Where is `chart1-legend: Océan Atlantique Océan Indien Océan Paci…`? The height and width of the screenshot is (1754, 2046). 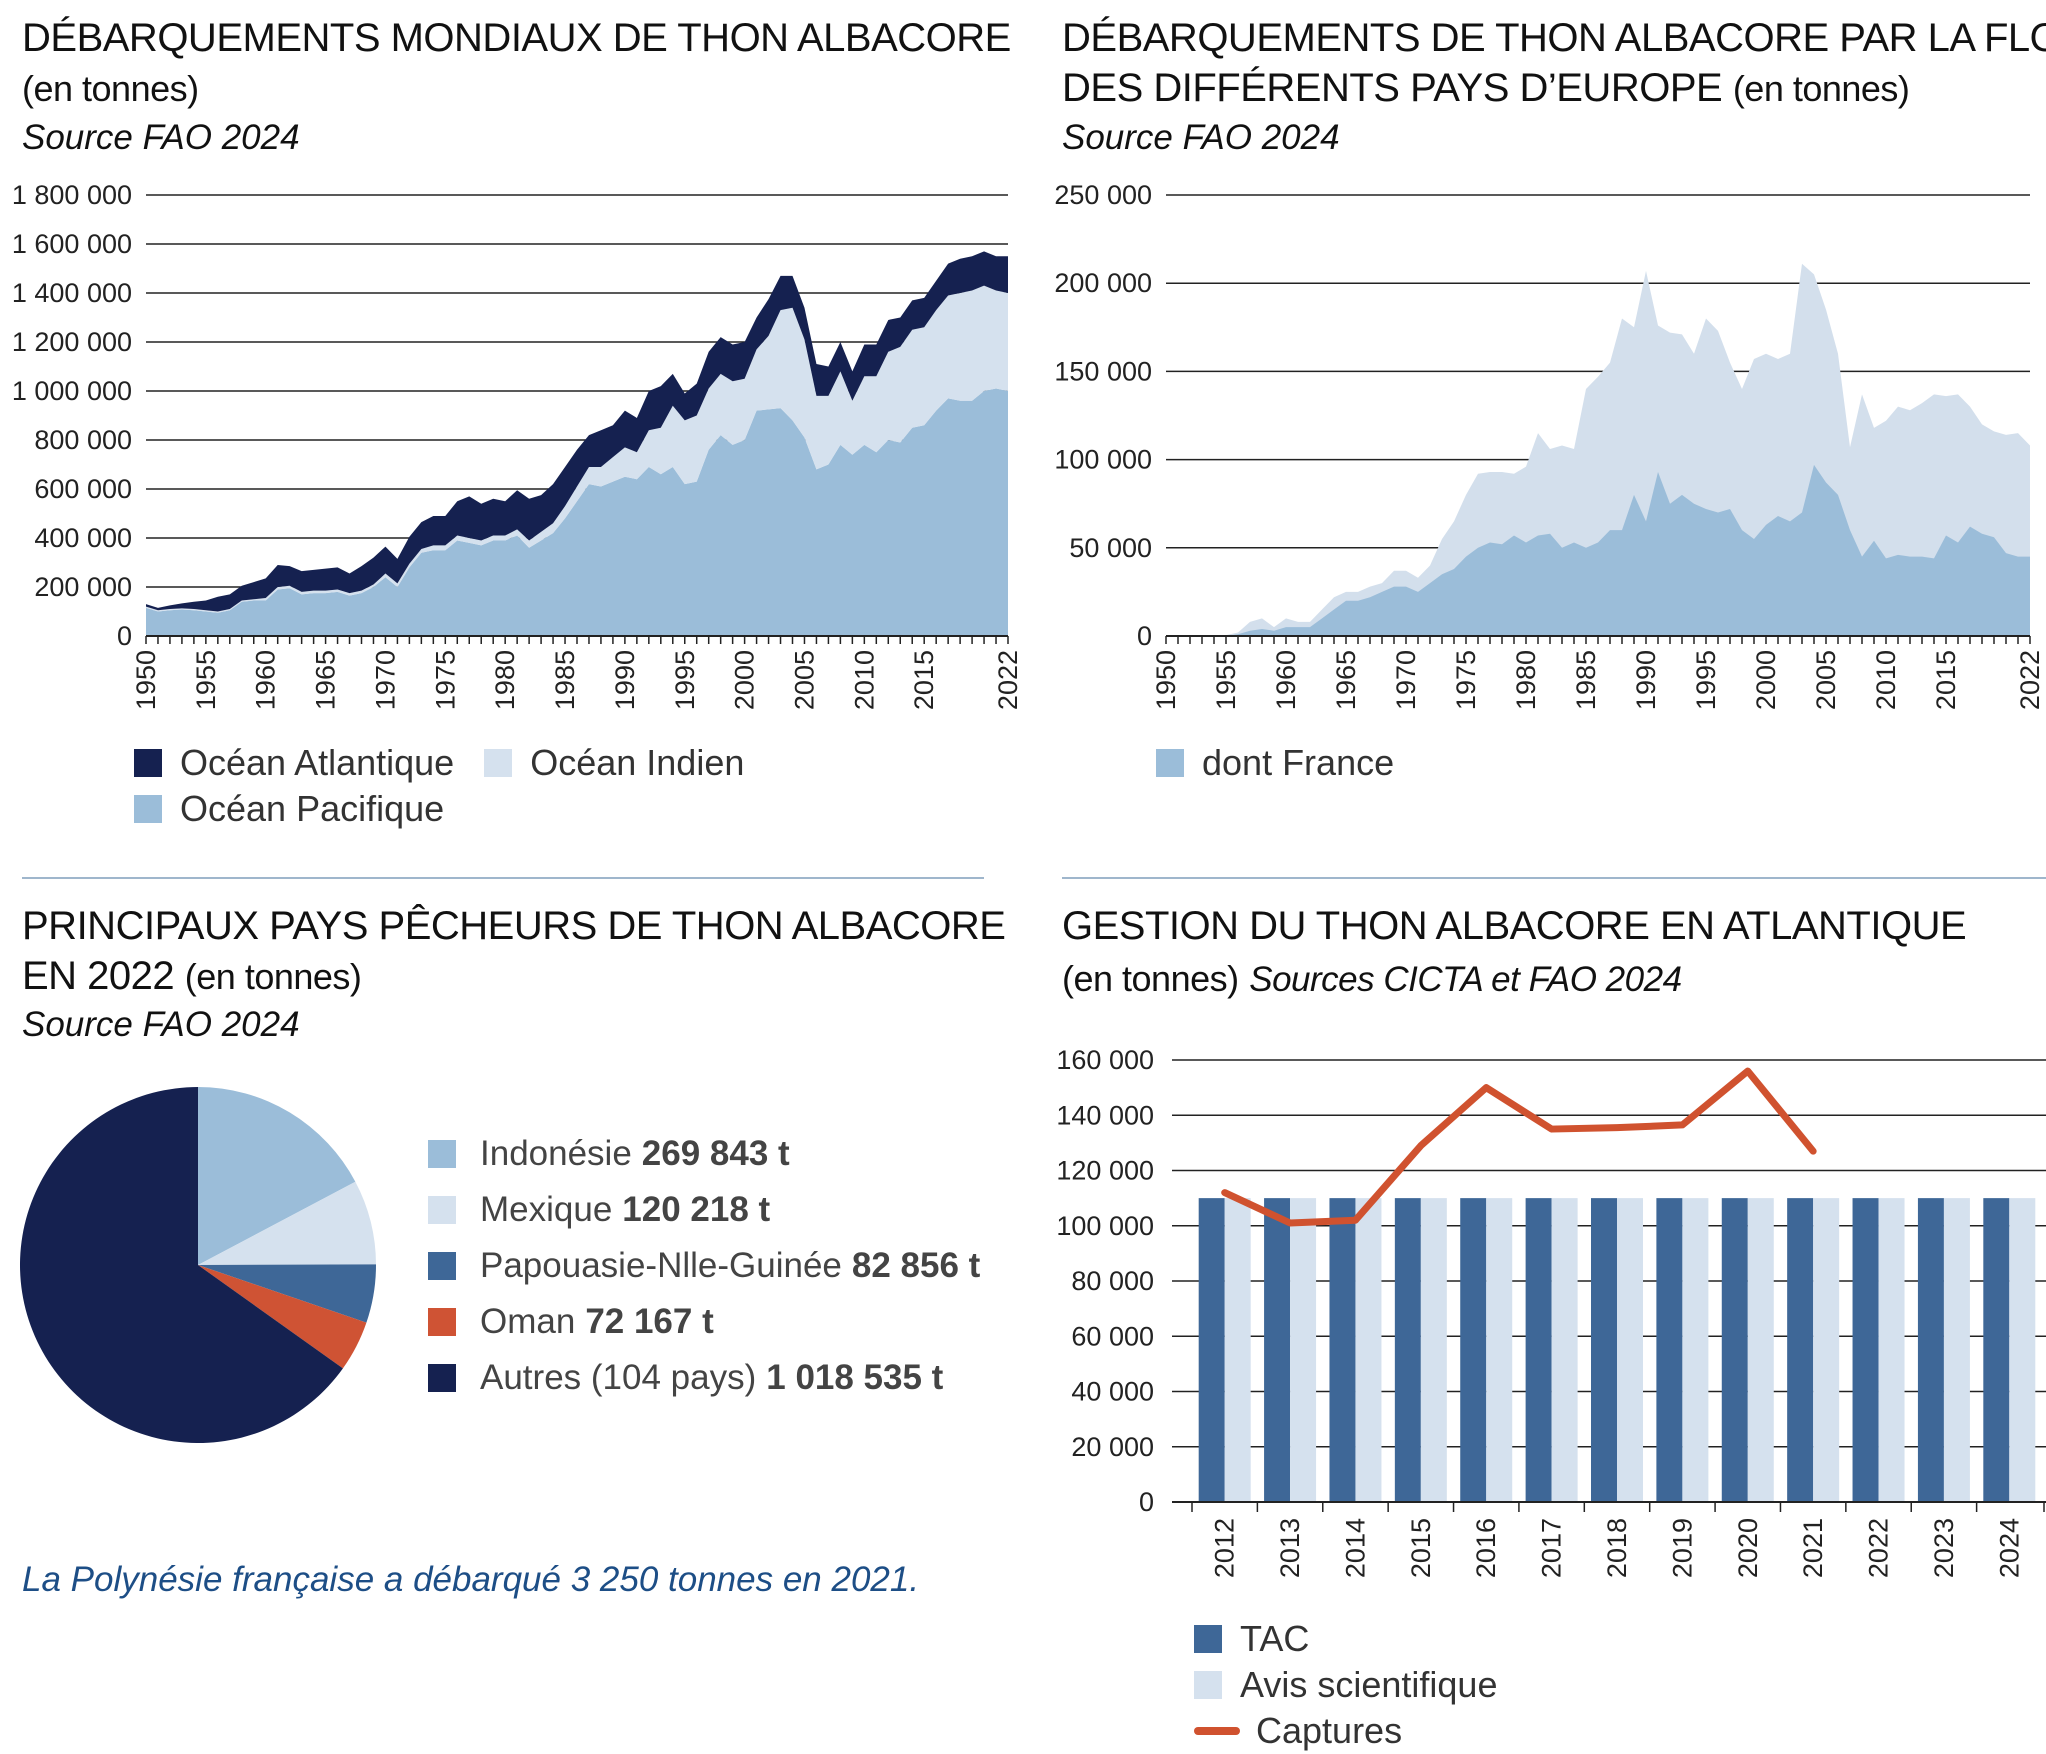
chart1-legend: Océan Atlantique Océan Indien Océan Paci… is located at coordinates (534, 786).